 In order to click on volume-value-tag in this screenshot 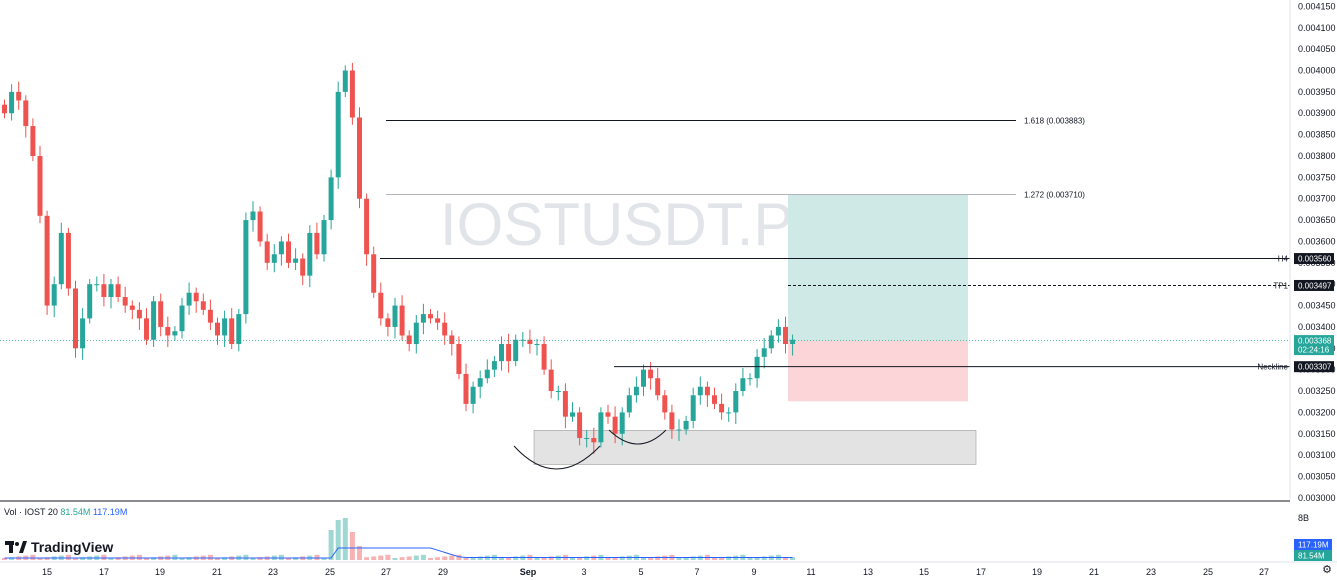, I will do `click(1313, 555)`.